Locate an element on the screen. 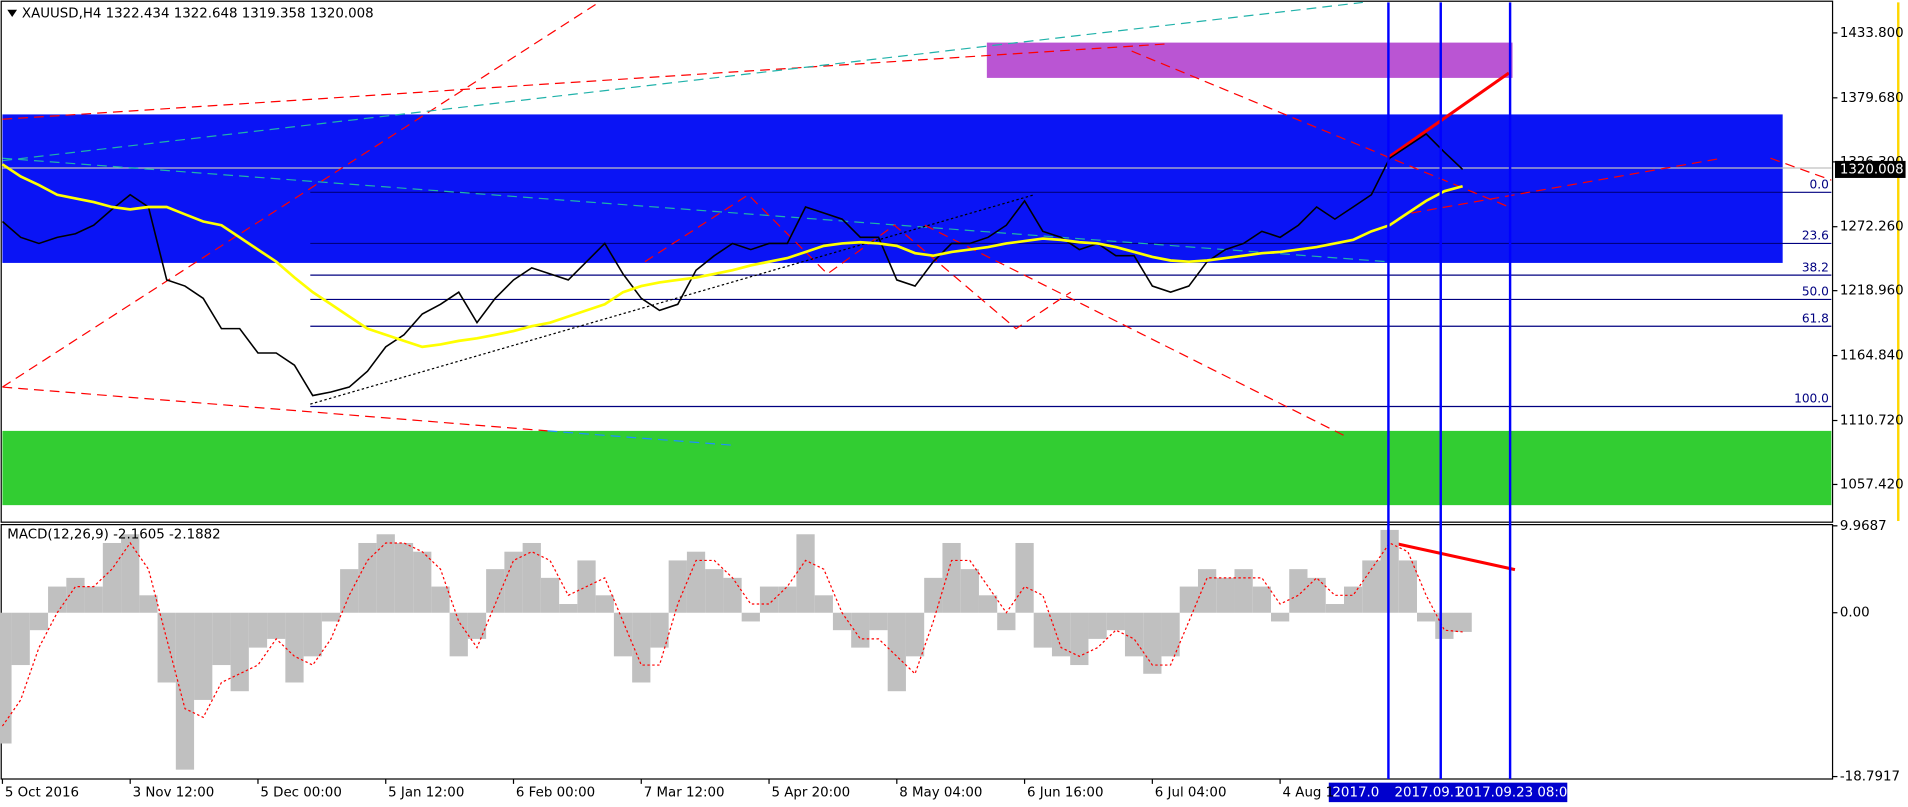 The width and height of the screenshot is (1908, 807). y-tick-label: 1057.420 is located at coordinates (1872, 484).